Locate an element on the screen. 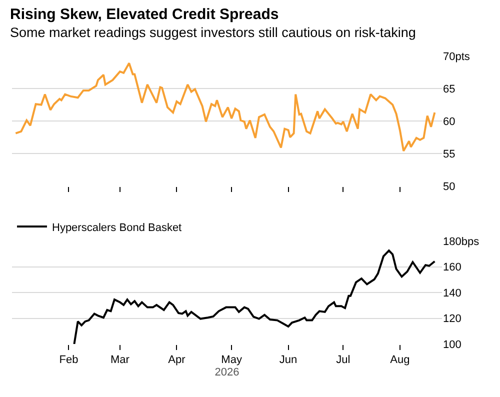 The height and width of the screenshot is (397, 500). y-tick-label: 70pts is located at coordinates (456, 56).